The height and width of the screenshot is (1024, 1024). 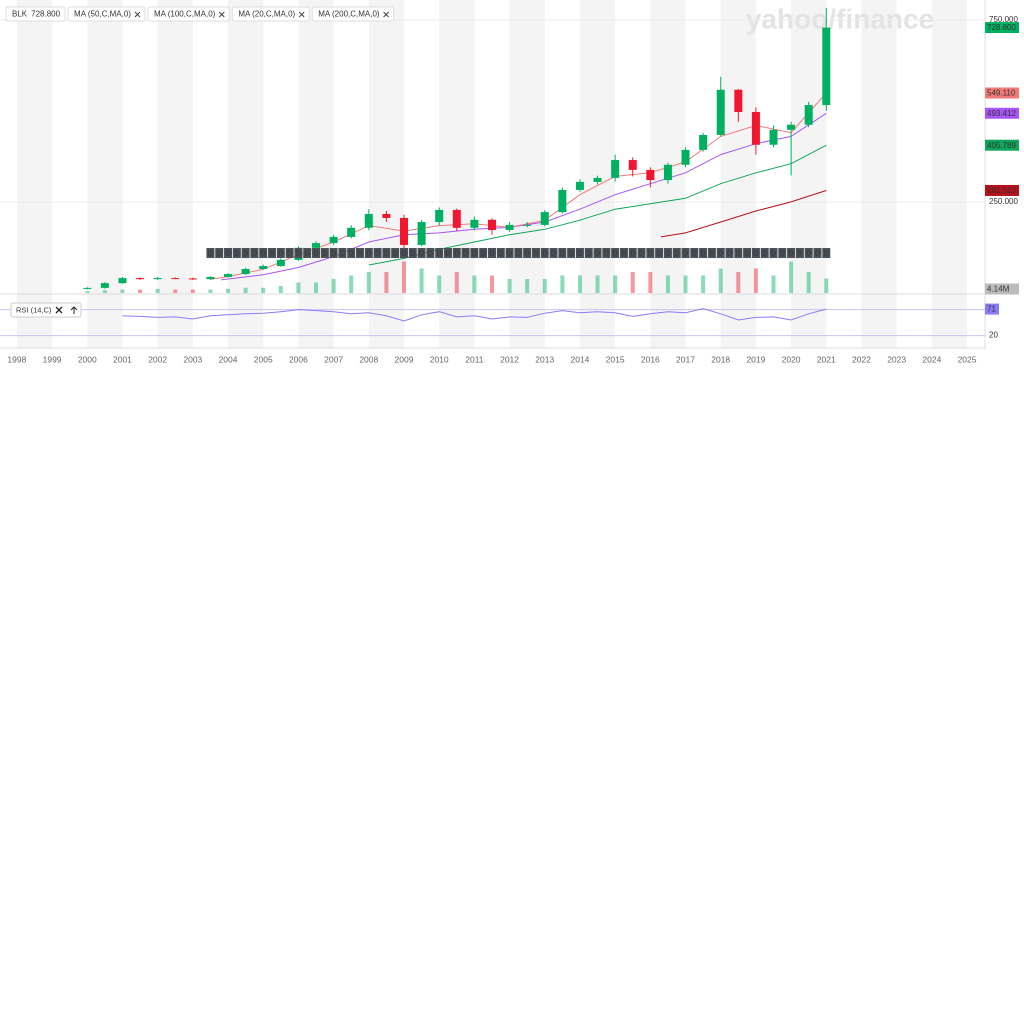 I want to click on x-tick-label: 2019, so click(x=755, y=359).